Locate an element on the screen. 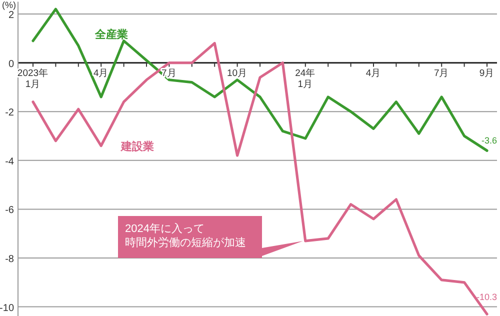  y-tick-label: -2 is located at coordinates (9, 113).